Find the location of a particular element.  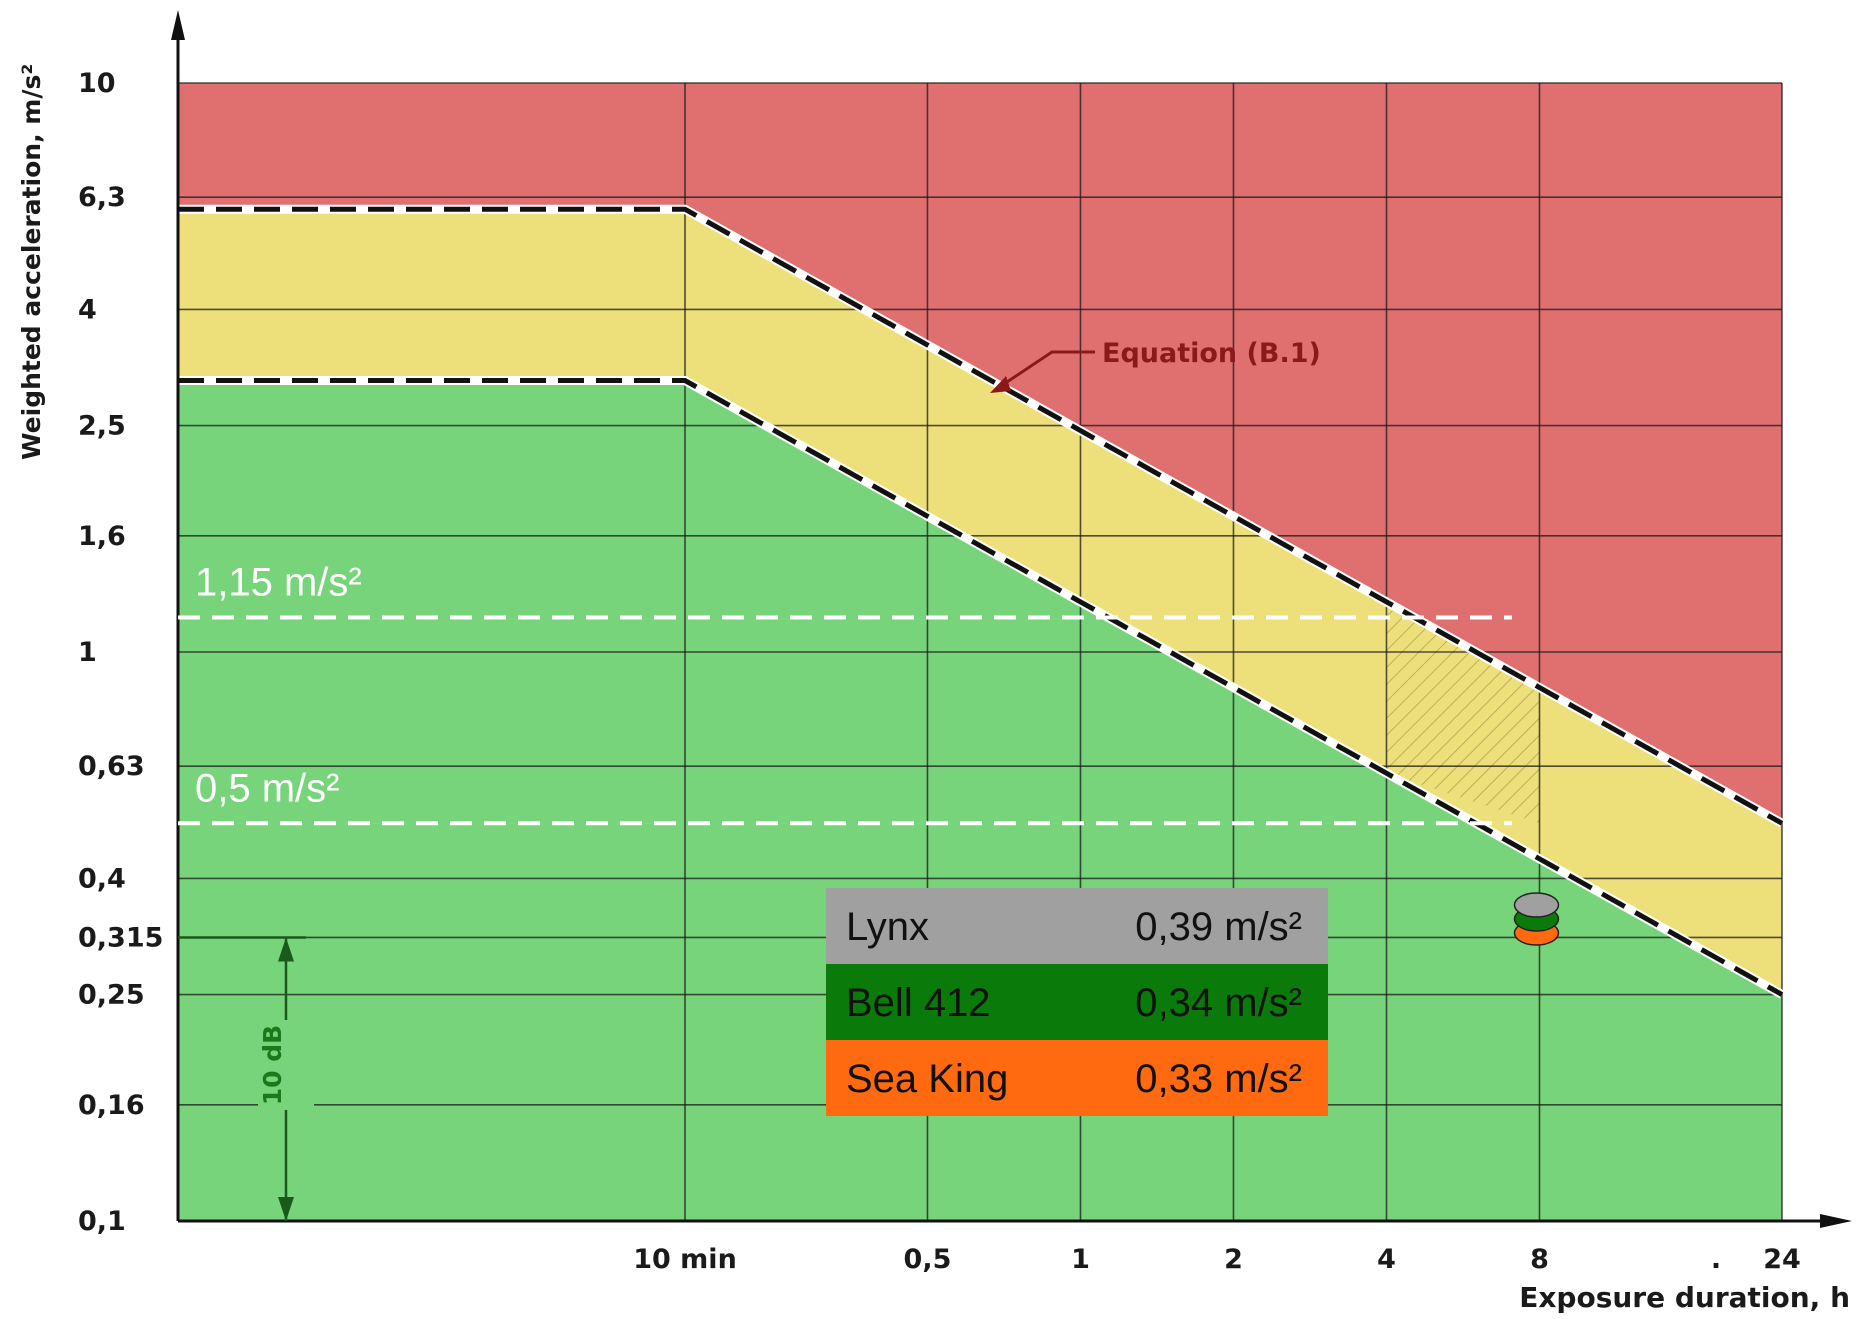

x-tick-label: 8 is located at coordinates (1539, 1259).